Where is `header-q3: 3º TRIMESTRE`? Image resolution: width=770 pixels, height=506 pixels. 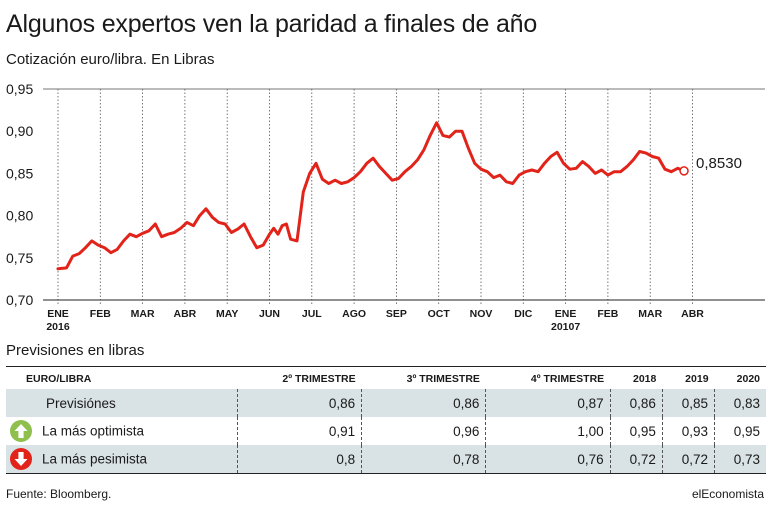
header-q3: 3º TRIMESTRE is located at coordinates (443, 378).